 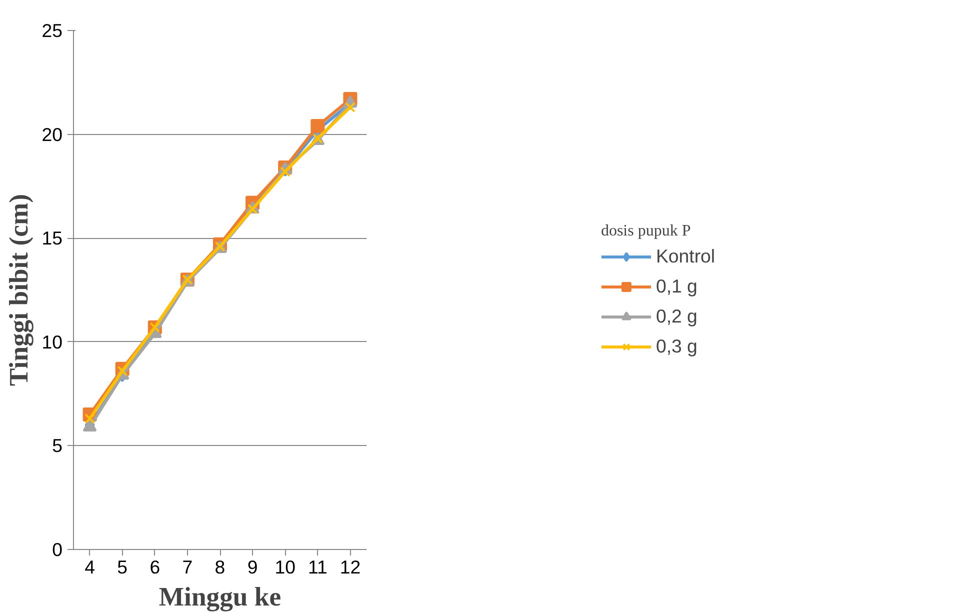 What do you see at coordinates (52, 134) in the screenshot?
I see `y-tick-label: 20` at bounding box center [52, 134].